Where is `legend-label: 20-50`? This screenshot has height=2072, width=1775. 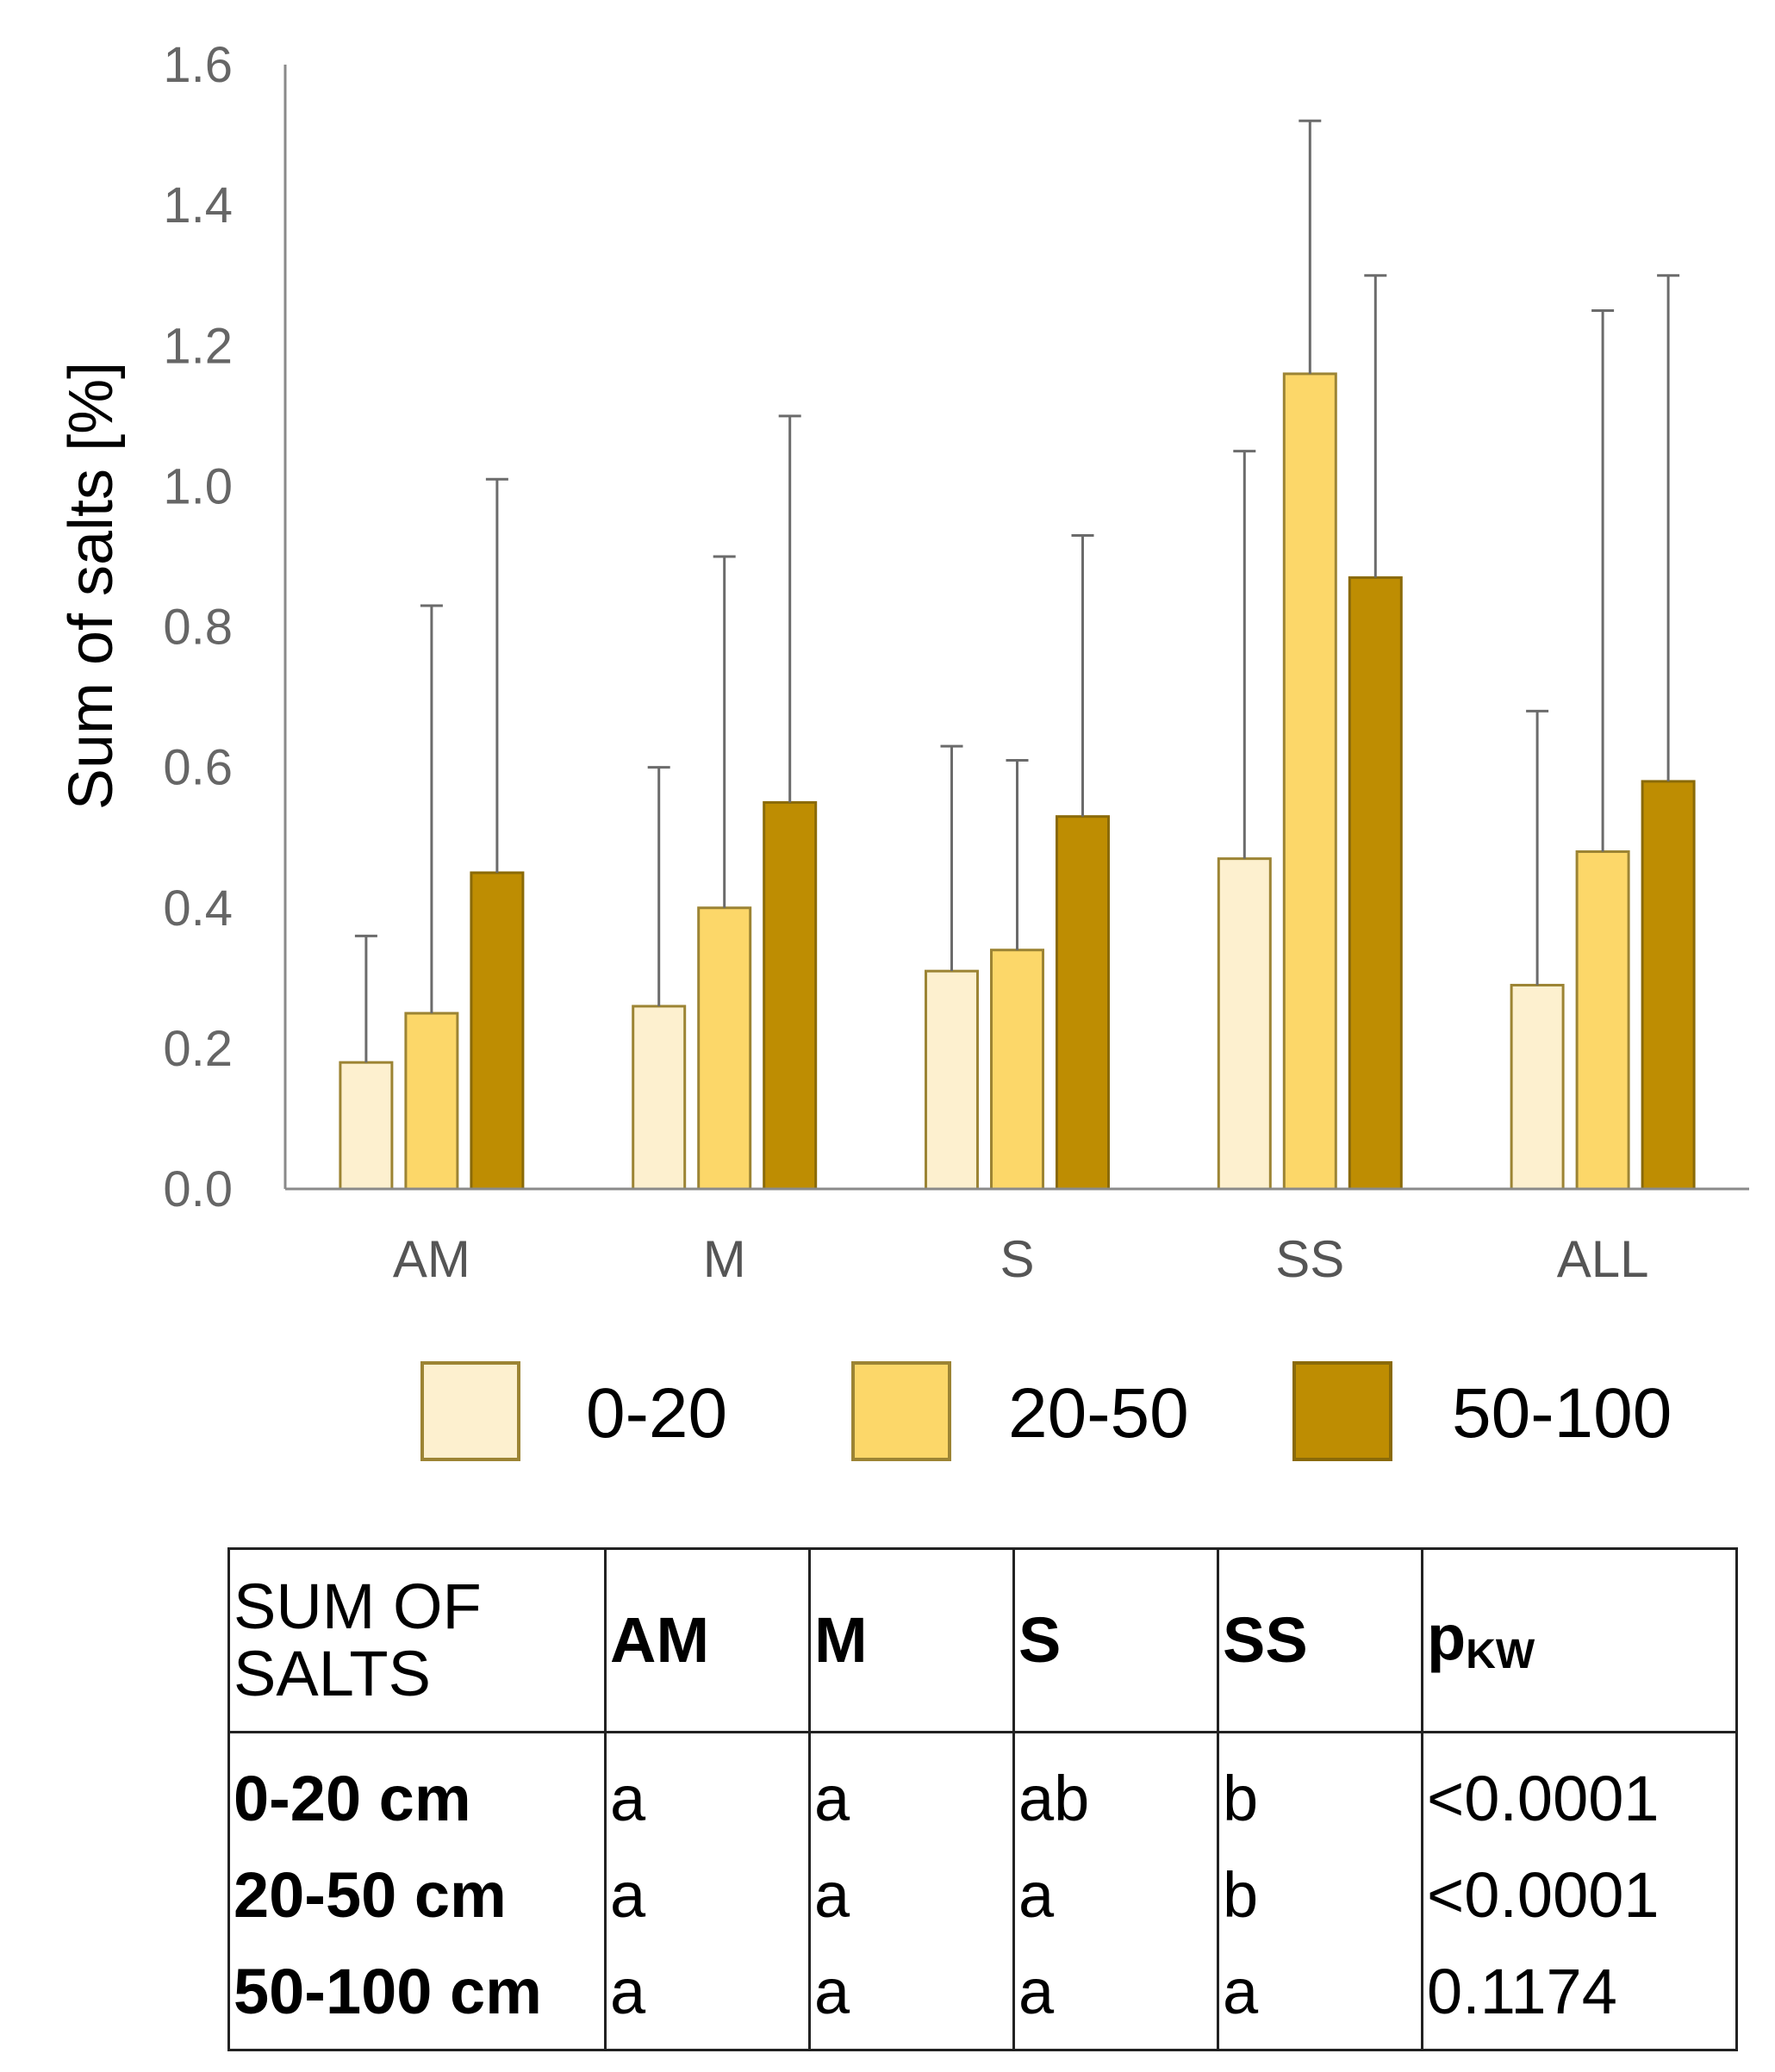
legend-label: 20-50 is located at coordinates (1098, 1413).